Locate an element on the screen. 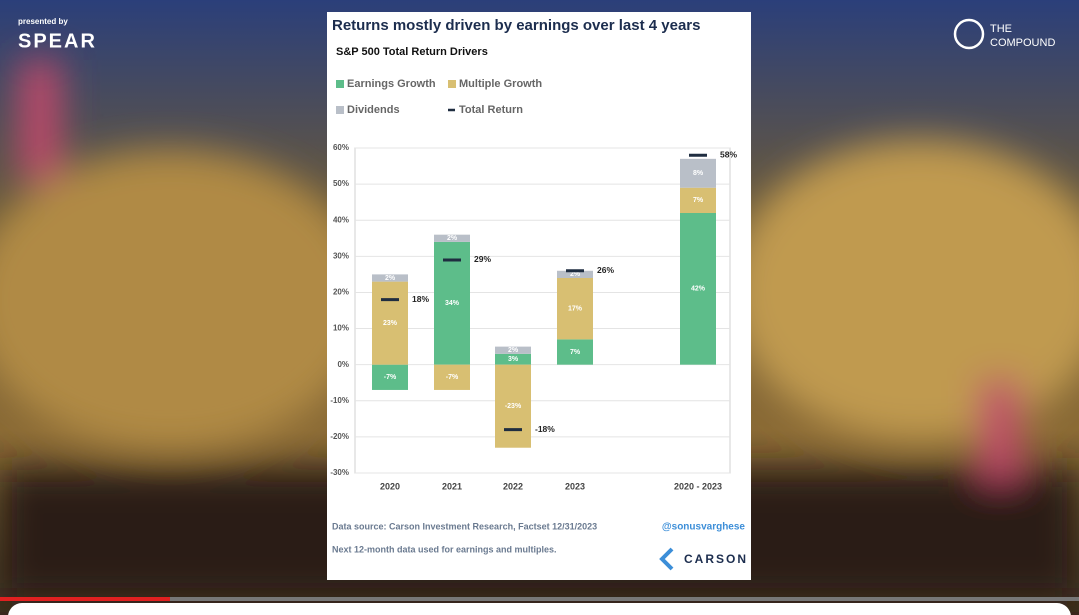  y-tick-label: 20% is located at coordinates (341, 292).